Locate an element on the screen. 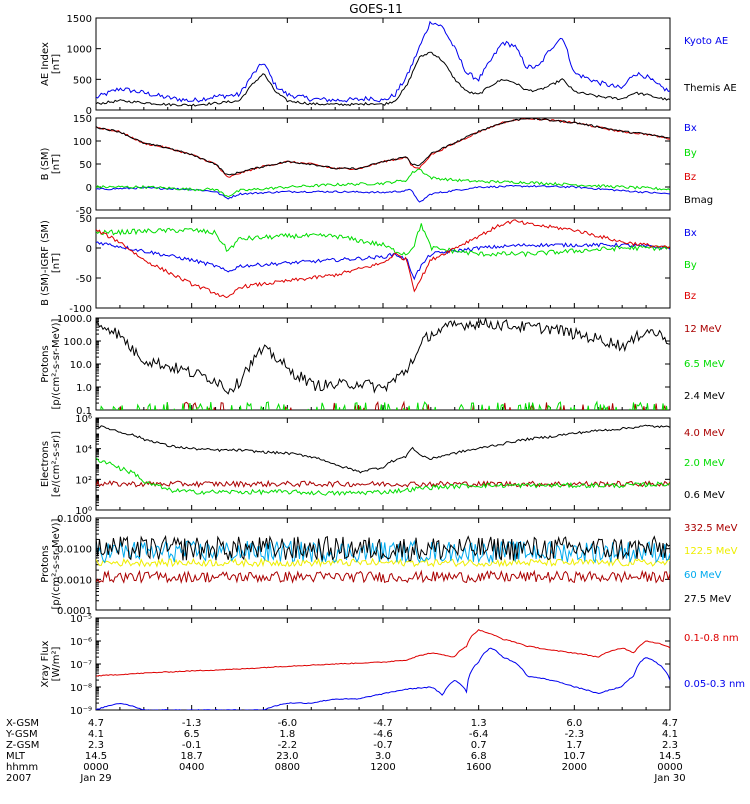  legend-label: Themis AE is located at coordinates (710, 88).